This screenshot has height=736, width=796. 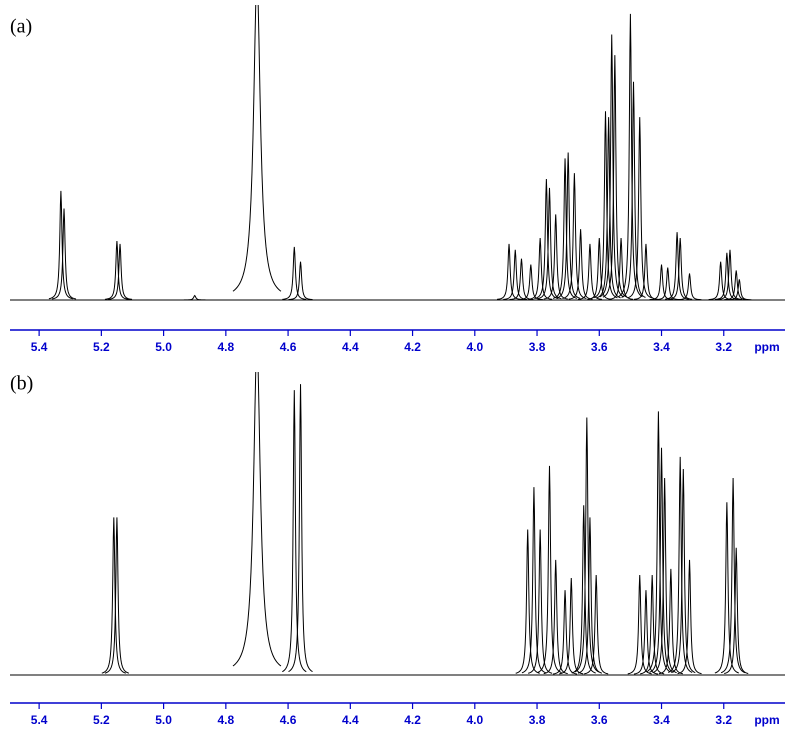 I want to click on panel-label: (b), so click(x=21, y=384).